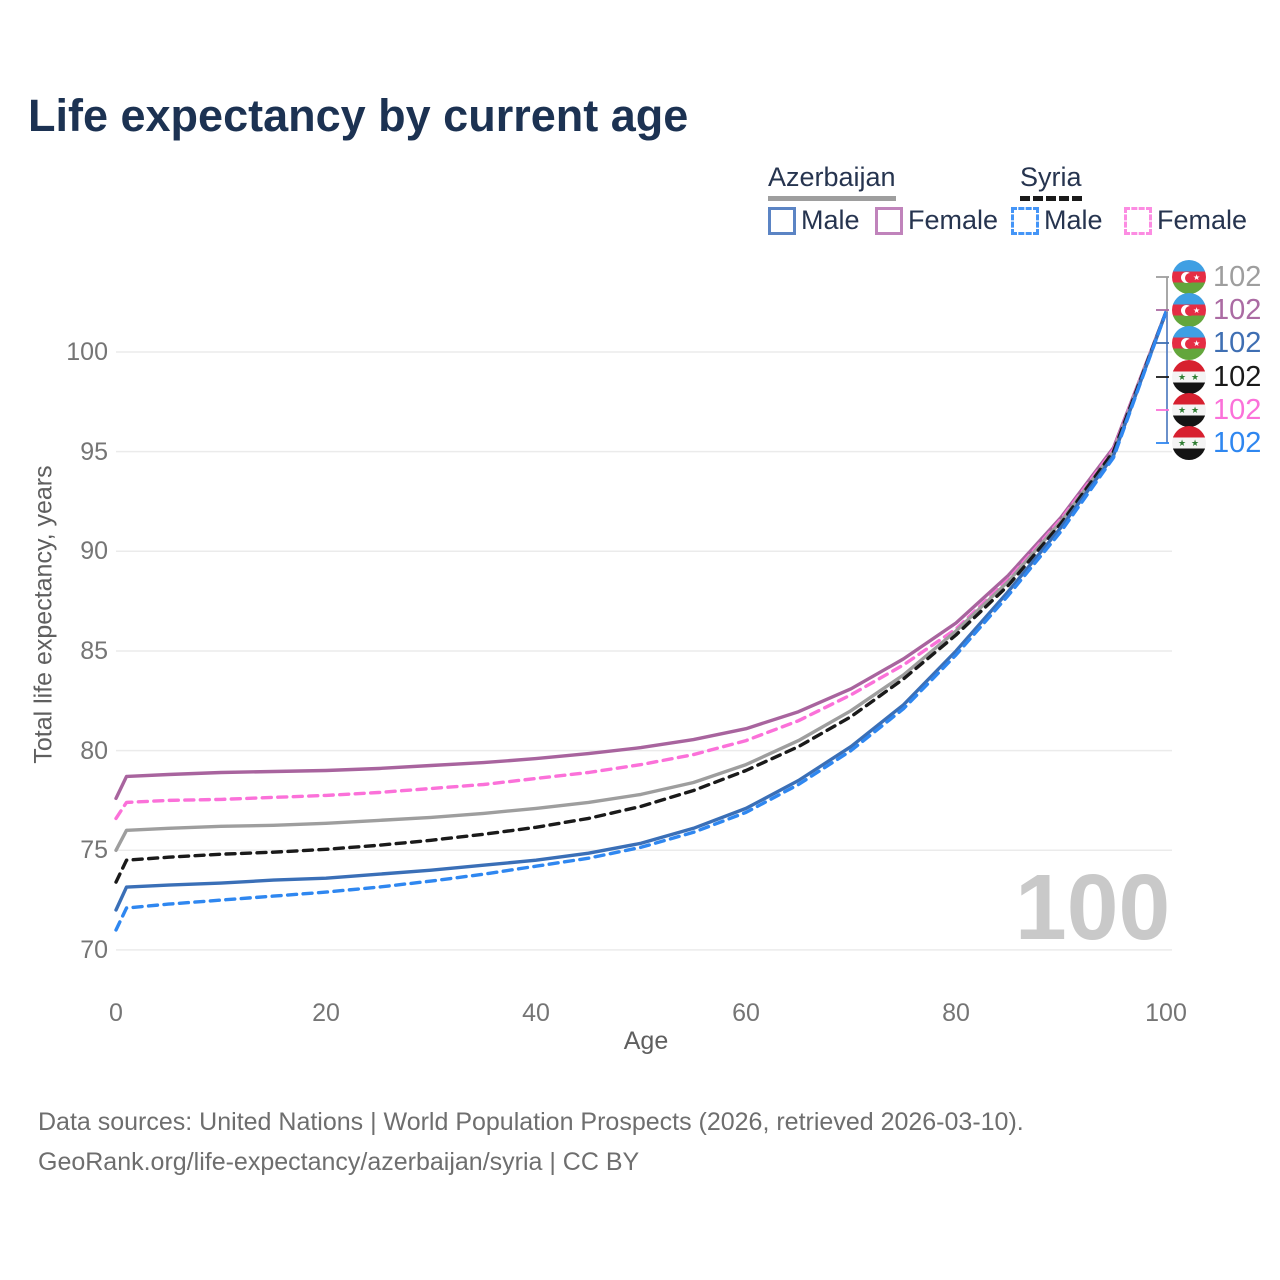 The width and height of the screenshot is (1280, 1280). What do you see at coordinates (956, 1013) in the screenshot?
I see `x-tick-label-80: 80` at bounding box center [956, 1013].